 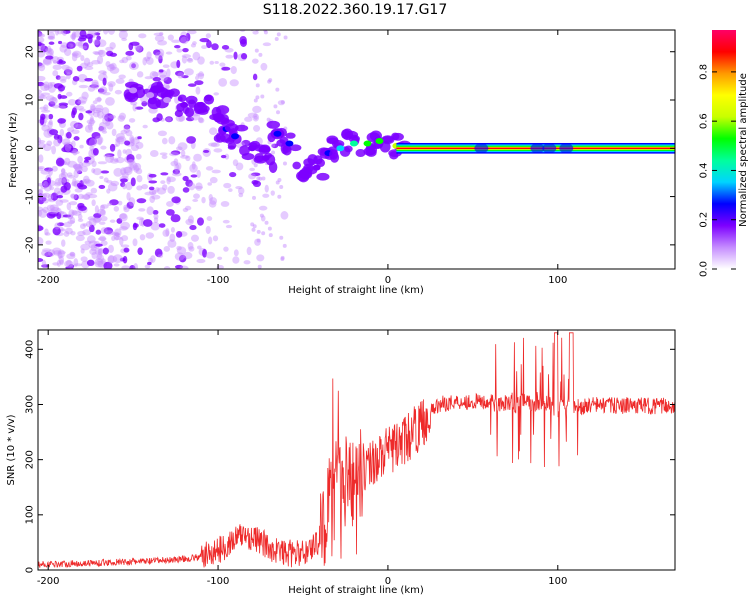 What do you see at coordinates (30, 51) in the screenshot?
I see `y-tick-label: 20` at bounding box center [30, 51].